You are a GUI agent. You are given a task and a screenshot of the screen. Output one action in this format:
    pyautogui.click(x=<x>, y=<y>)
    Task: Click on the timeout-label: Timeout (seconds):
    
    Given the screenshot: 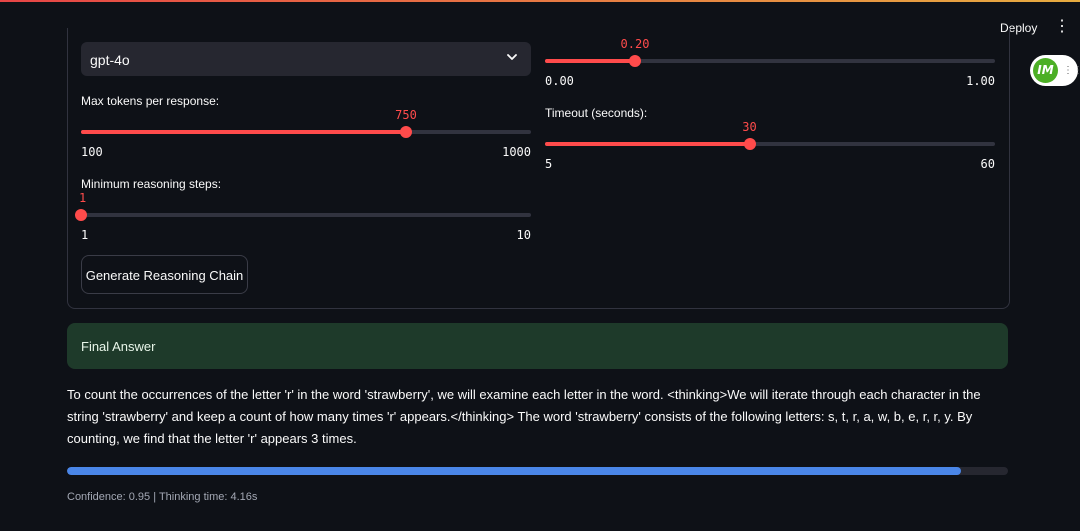 What is the action you would take?
    pyautogui.click(x=596, y=113)
    